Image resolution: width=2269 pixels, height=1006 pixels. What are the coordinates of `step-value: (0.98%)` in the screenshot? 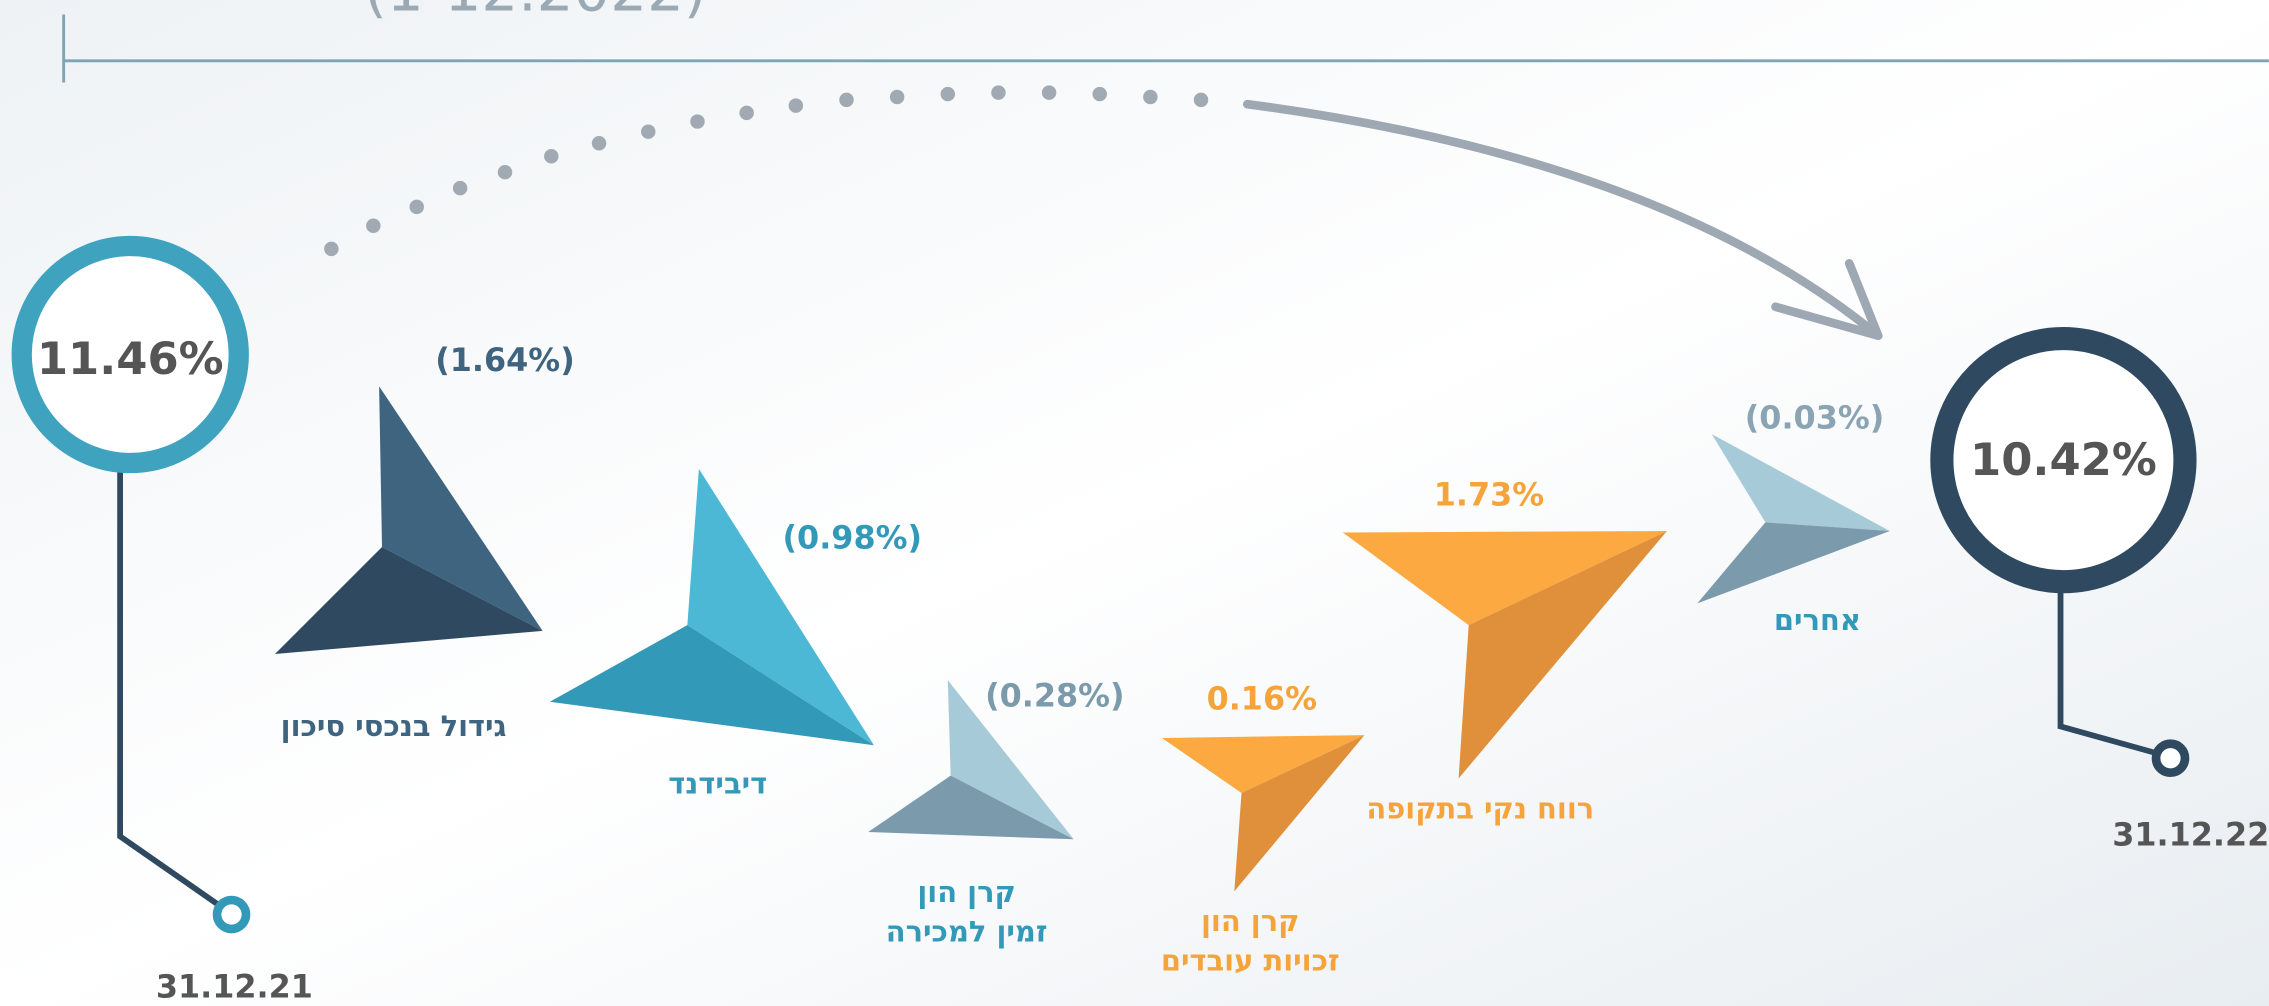 It's located at (853, 538).